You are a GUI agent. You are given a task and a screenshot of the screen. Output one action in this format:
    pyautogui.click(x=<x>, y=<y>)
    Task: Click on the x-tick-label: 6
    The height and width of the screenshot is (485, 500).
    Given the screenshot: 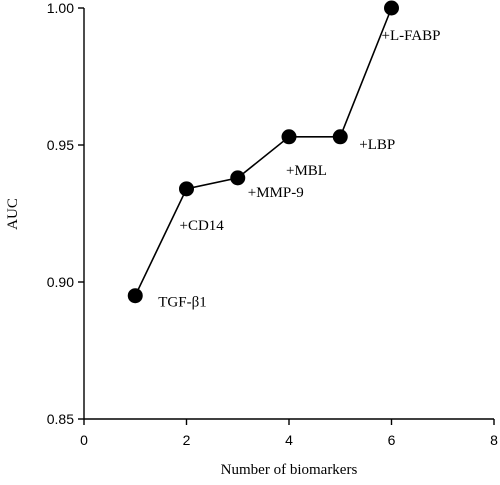 What is the action you would take?
    pyautogui.click(x=392, y=440)
    